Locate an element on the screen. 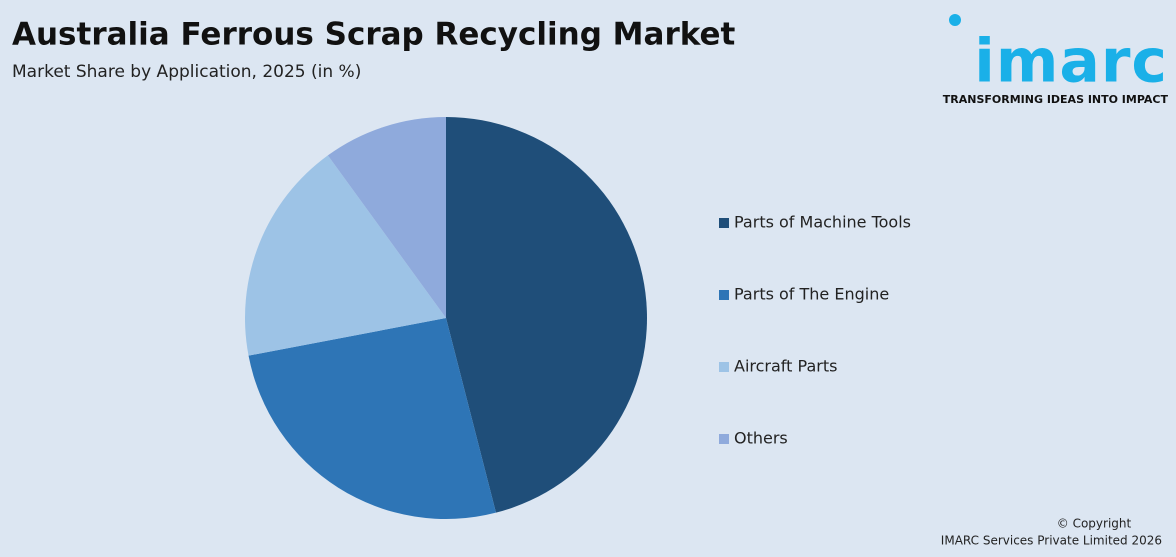 The width and height of the screenshot is (1176, 557). chart-title: Australia Ferrous Scrap Recycling Market is located at coordinates (374, 35).